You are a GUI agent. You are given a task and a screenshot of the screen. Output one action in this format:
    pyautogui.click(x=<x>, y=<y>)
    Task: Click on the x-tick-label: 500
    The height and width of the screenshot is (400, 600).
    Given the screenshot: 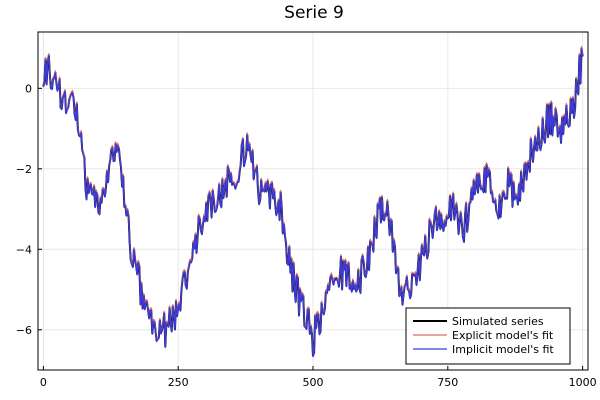 What is the action you would take?
    pyautogui.click(x=313, y=382)
    